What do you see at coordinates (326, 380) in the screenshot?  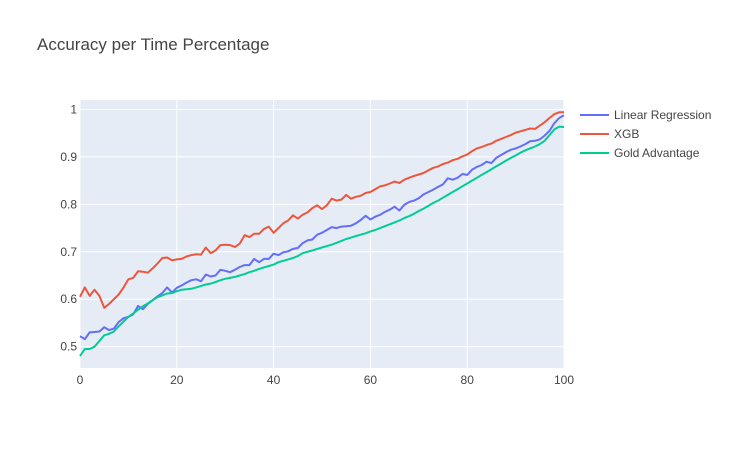 I see `x-axis: 0 20 40 60 80 100` at bounding box center [326, 380].